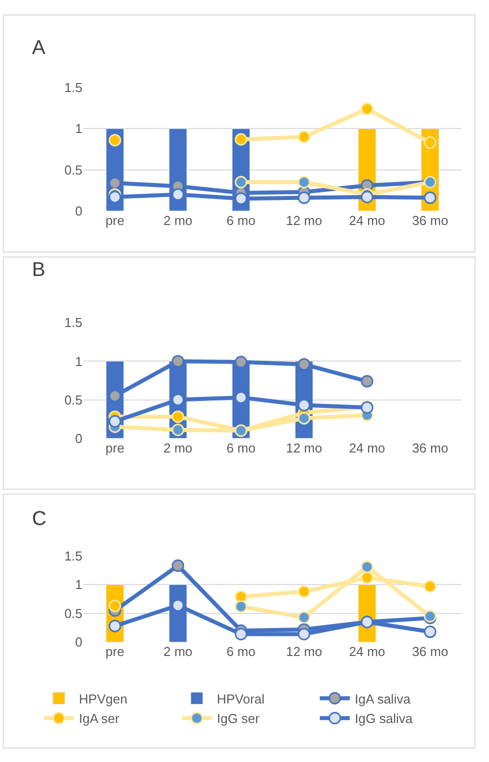  Describe the element at coordinates (103, 698) in the screenshot. I see `legend-label: HPVgen` at that location.